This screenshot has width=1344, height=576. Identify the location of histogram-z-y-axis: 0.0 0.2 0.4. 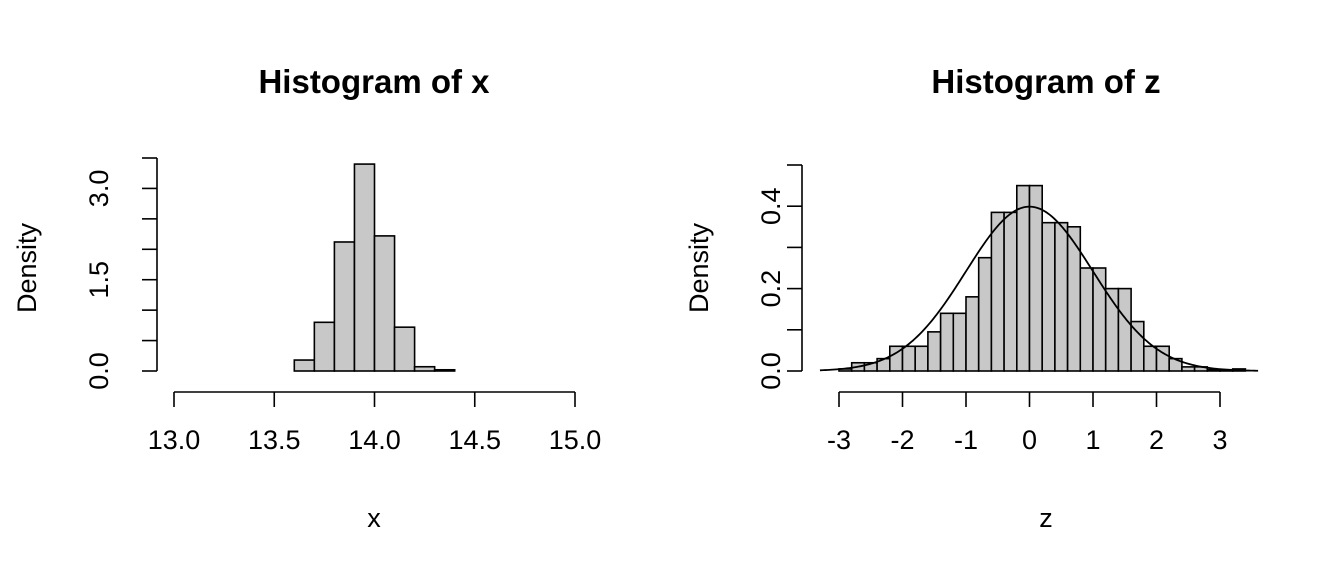
(779, 277).